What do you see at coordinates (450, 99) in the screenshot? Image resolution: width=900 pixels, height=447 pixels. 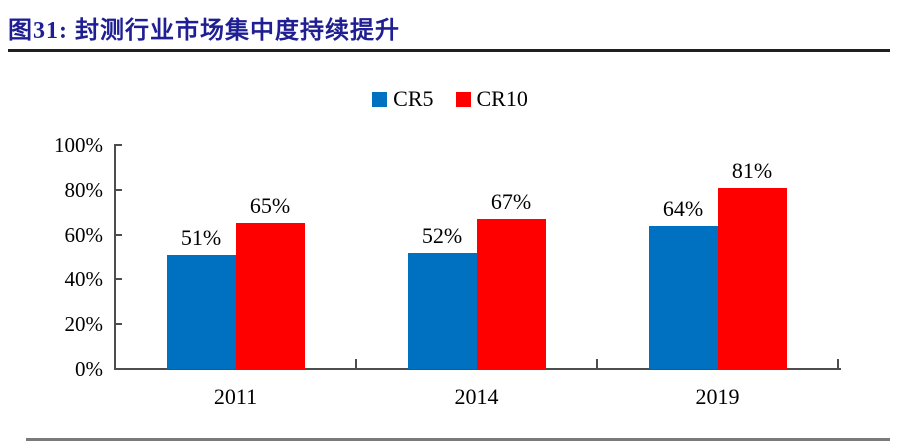 I see `chart-legend: CR5 CR10` at bounding box center [450, 99].